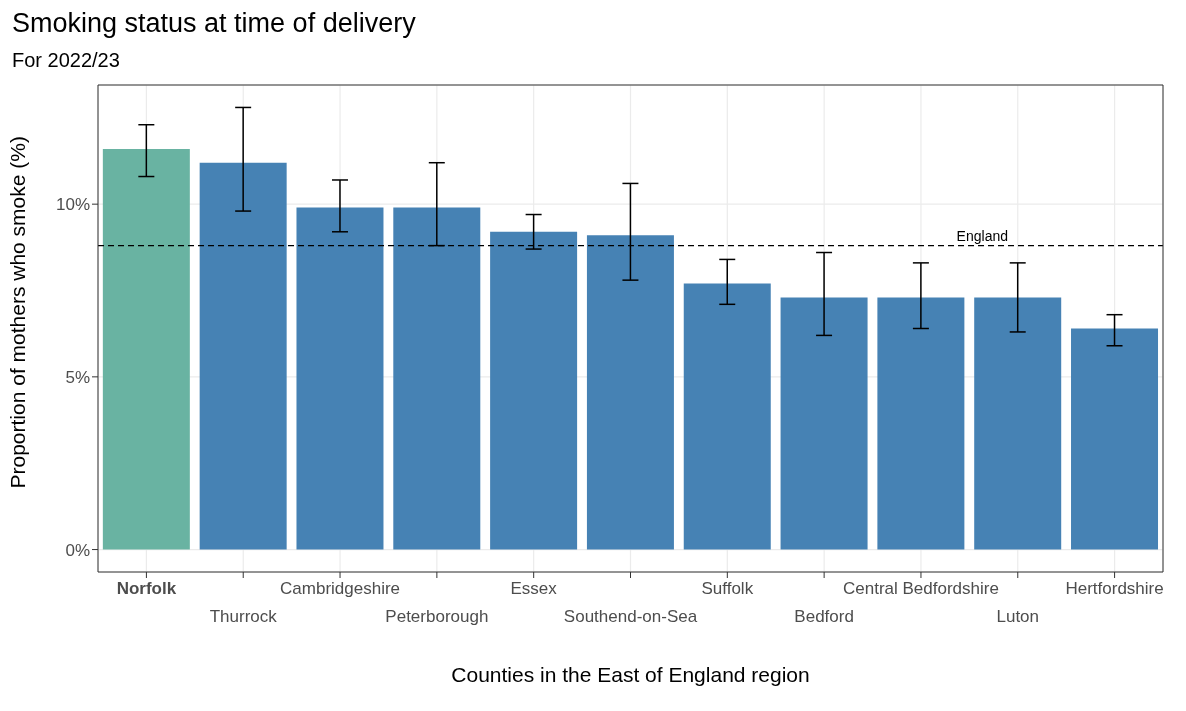  Describe the element at coordinates (243, 616) in the screenshot. I see `x-tick-label: Thurrock` at that location.